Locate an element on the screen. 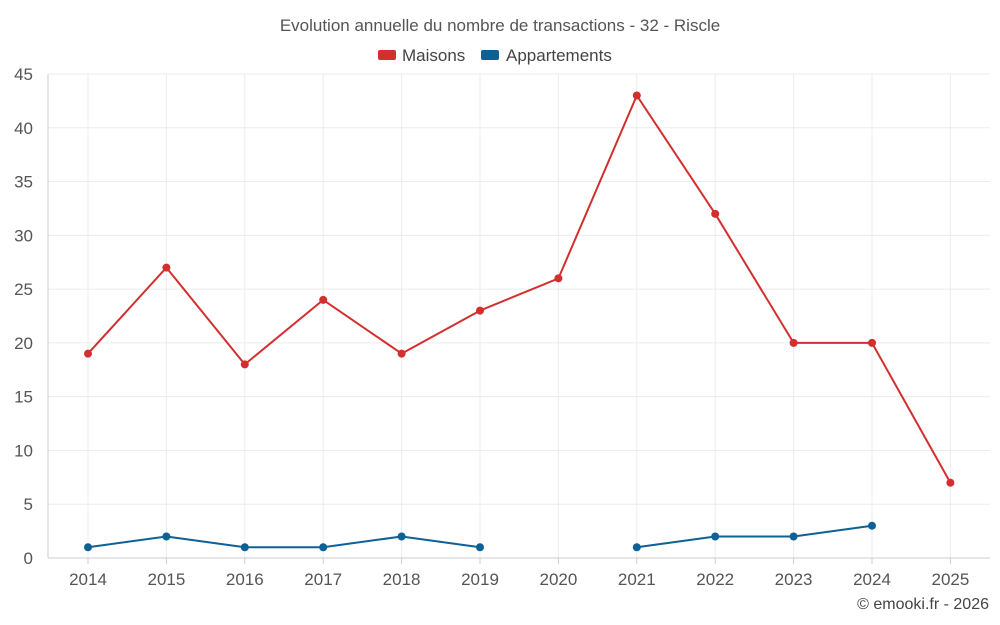 Image resolution: width=1000 pixels, height=625 pixels. x-tick-label: 2019 is located at coordinates (480, 579).